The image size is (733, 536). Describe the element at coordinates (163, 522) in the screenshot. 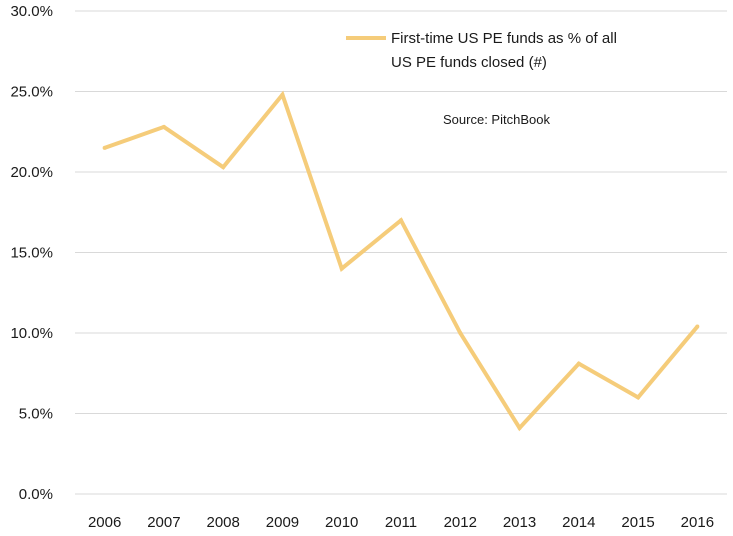

I see `x-tick-label: 2007` at that location.